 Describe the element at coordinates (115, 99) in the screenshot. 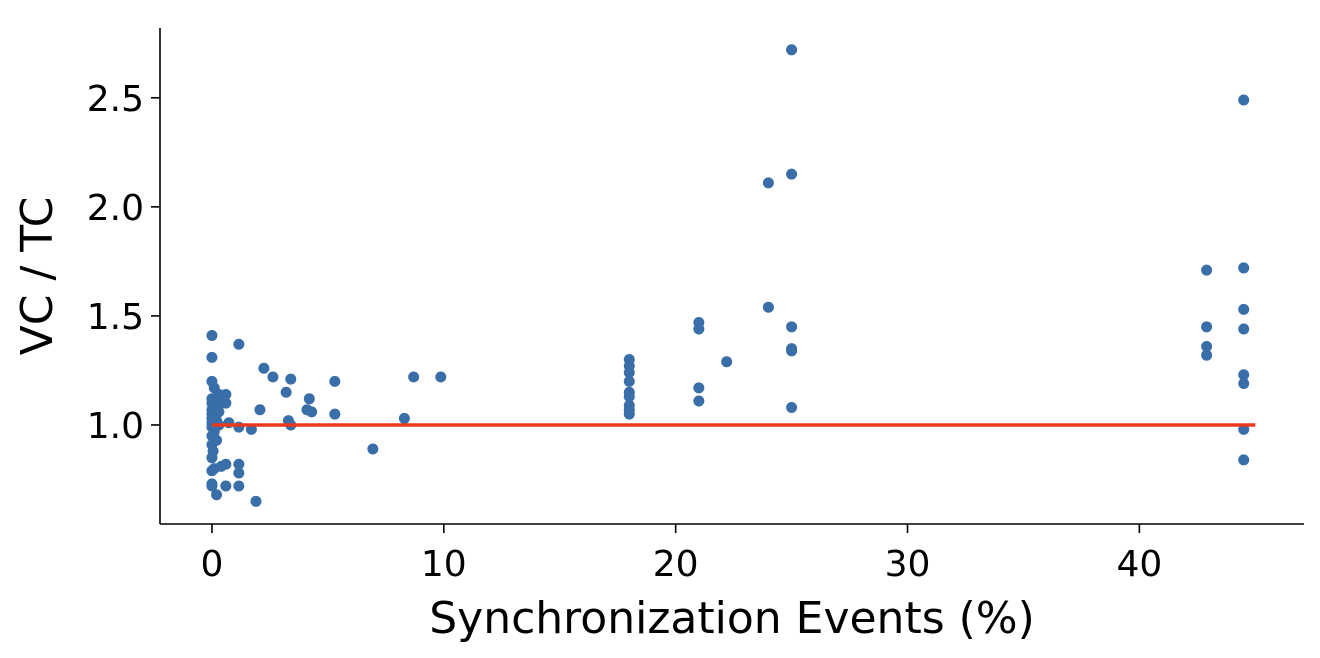

I see `y-tick-label: 2.5` at that location.